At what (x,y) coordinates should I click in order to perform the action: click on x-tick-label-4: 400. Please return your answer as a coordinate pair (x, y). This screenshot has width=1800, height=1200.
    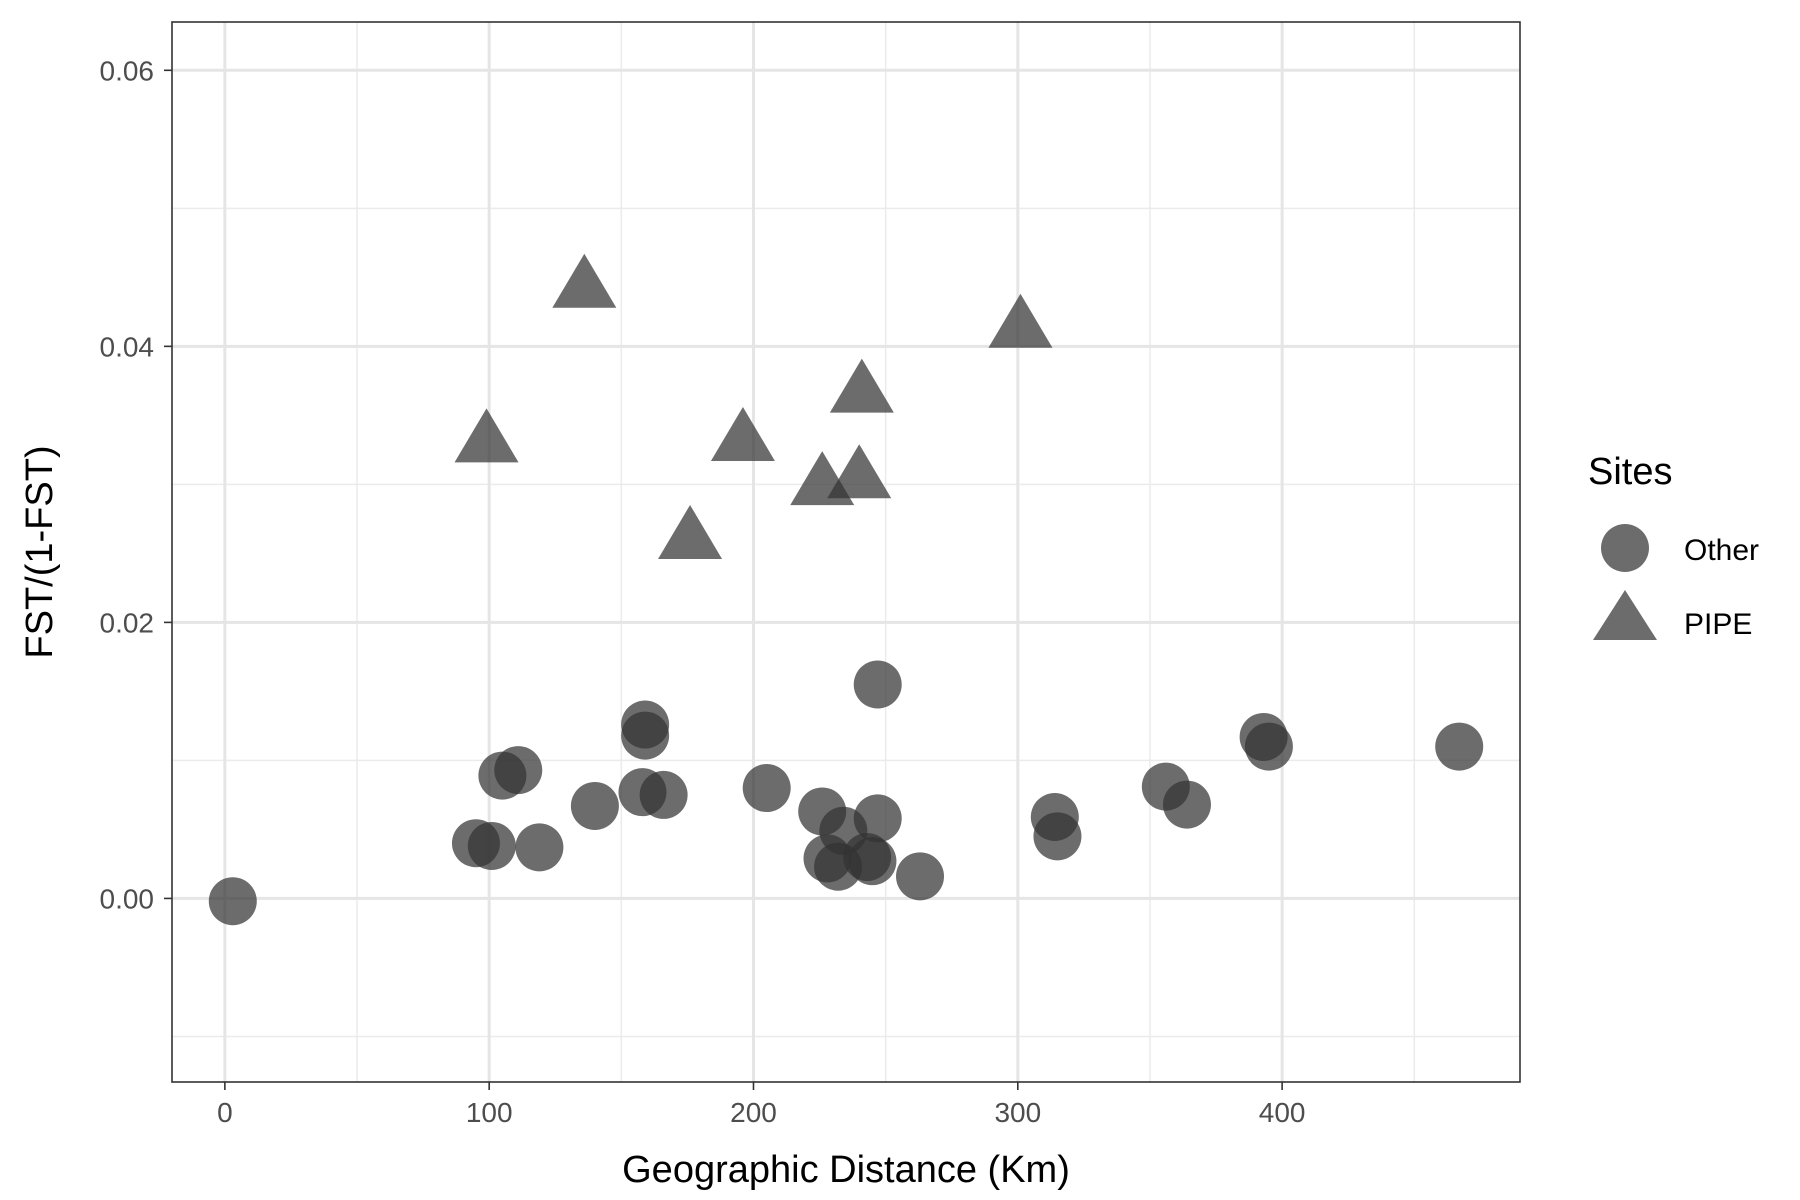
    Looking at the image, I should click on (1282, 1112).